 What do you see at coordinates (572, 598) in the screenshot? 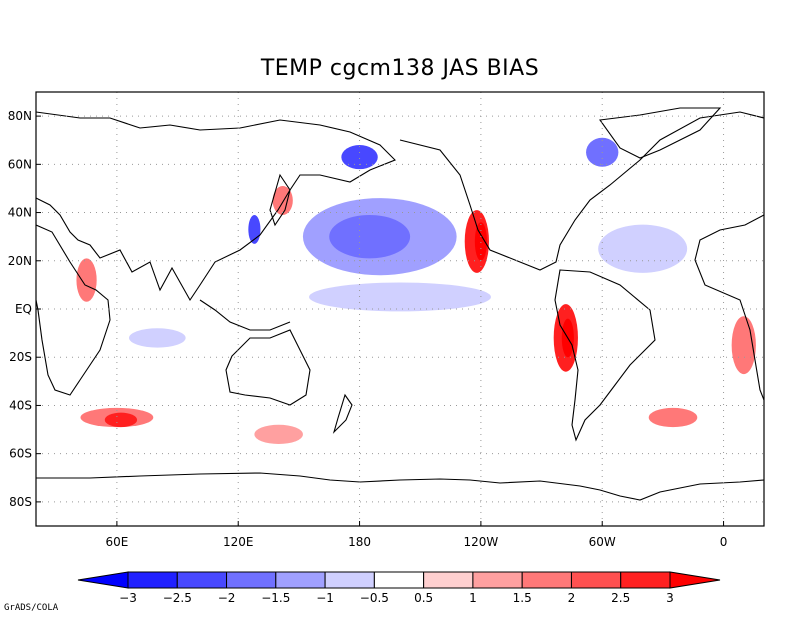
I see `colorbar-label: 2` at bounding box center [572, 598].